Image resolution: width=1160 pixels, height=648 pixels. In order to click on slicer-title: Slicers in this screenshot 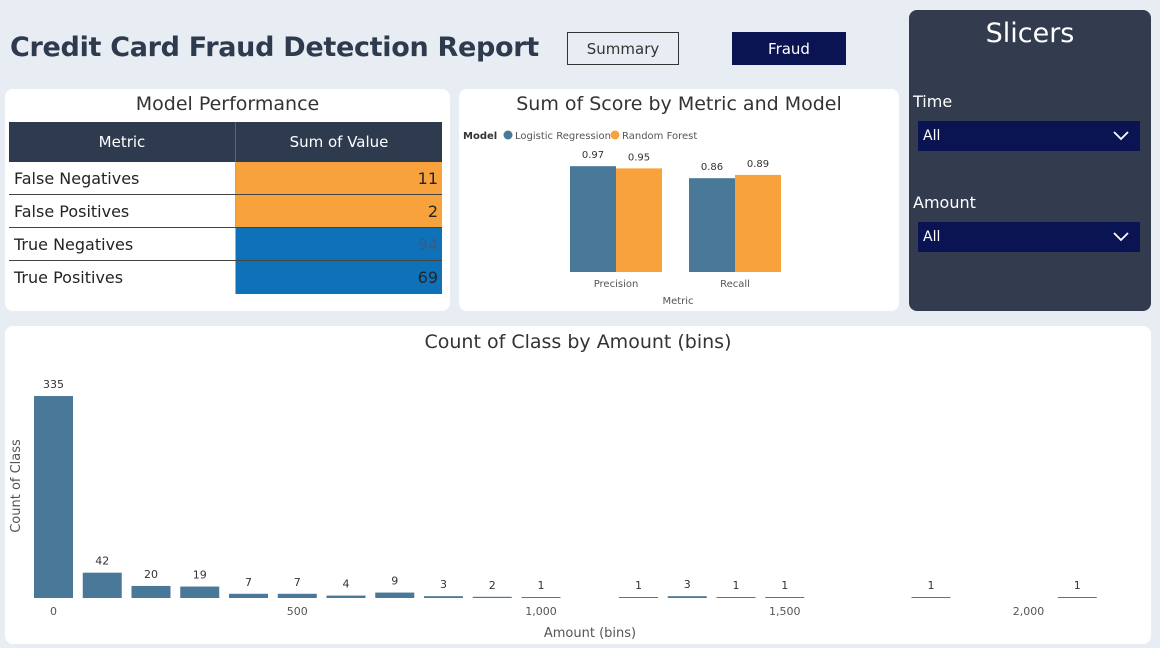, I will do `click(1030, 33)`.